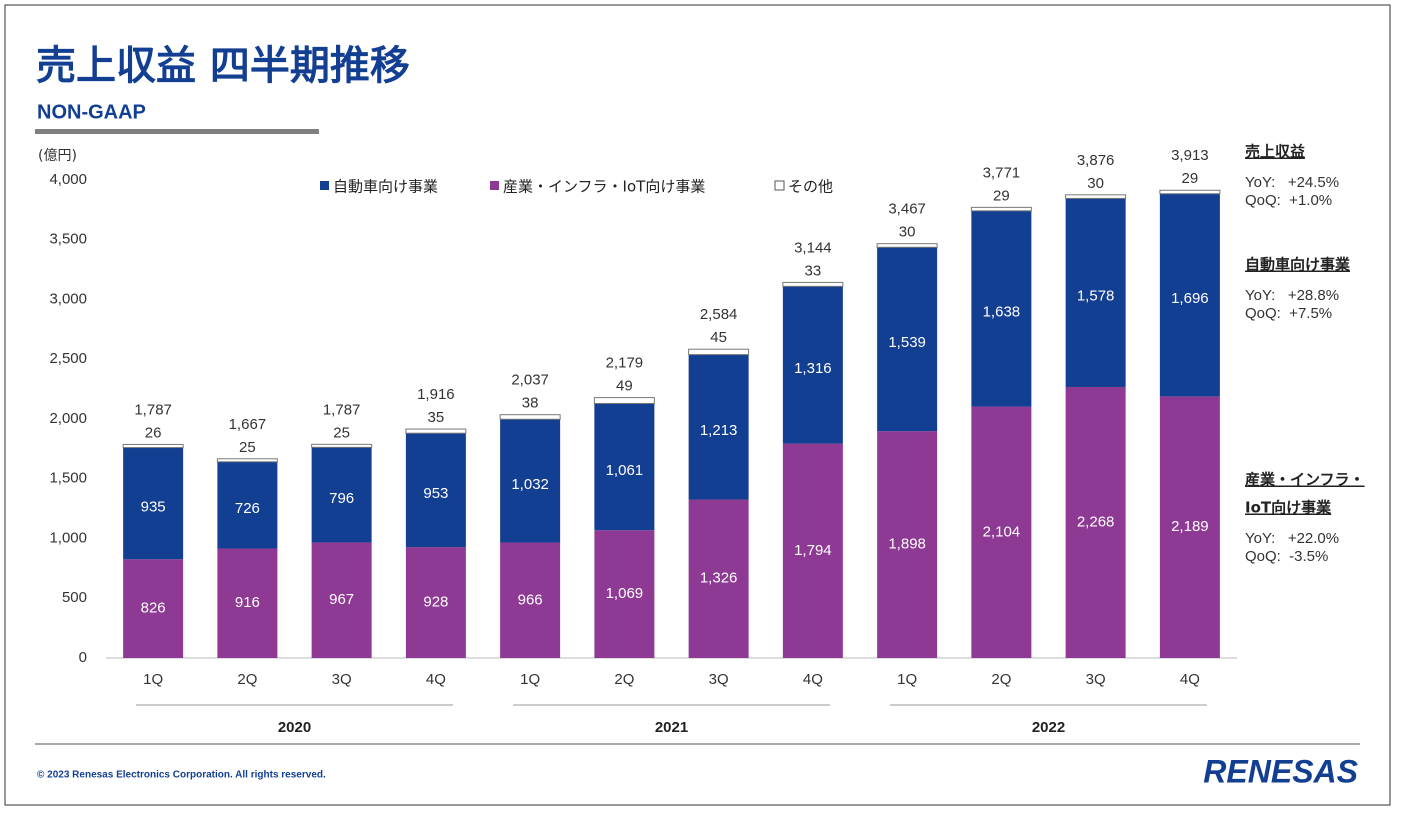  Describe the element at coordinates (671, 727) in the screenshot. I see `group-label: 2021` at that location.